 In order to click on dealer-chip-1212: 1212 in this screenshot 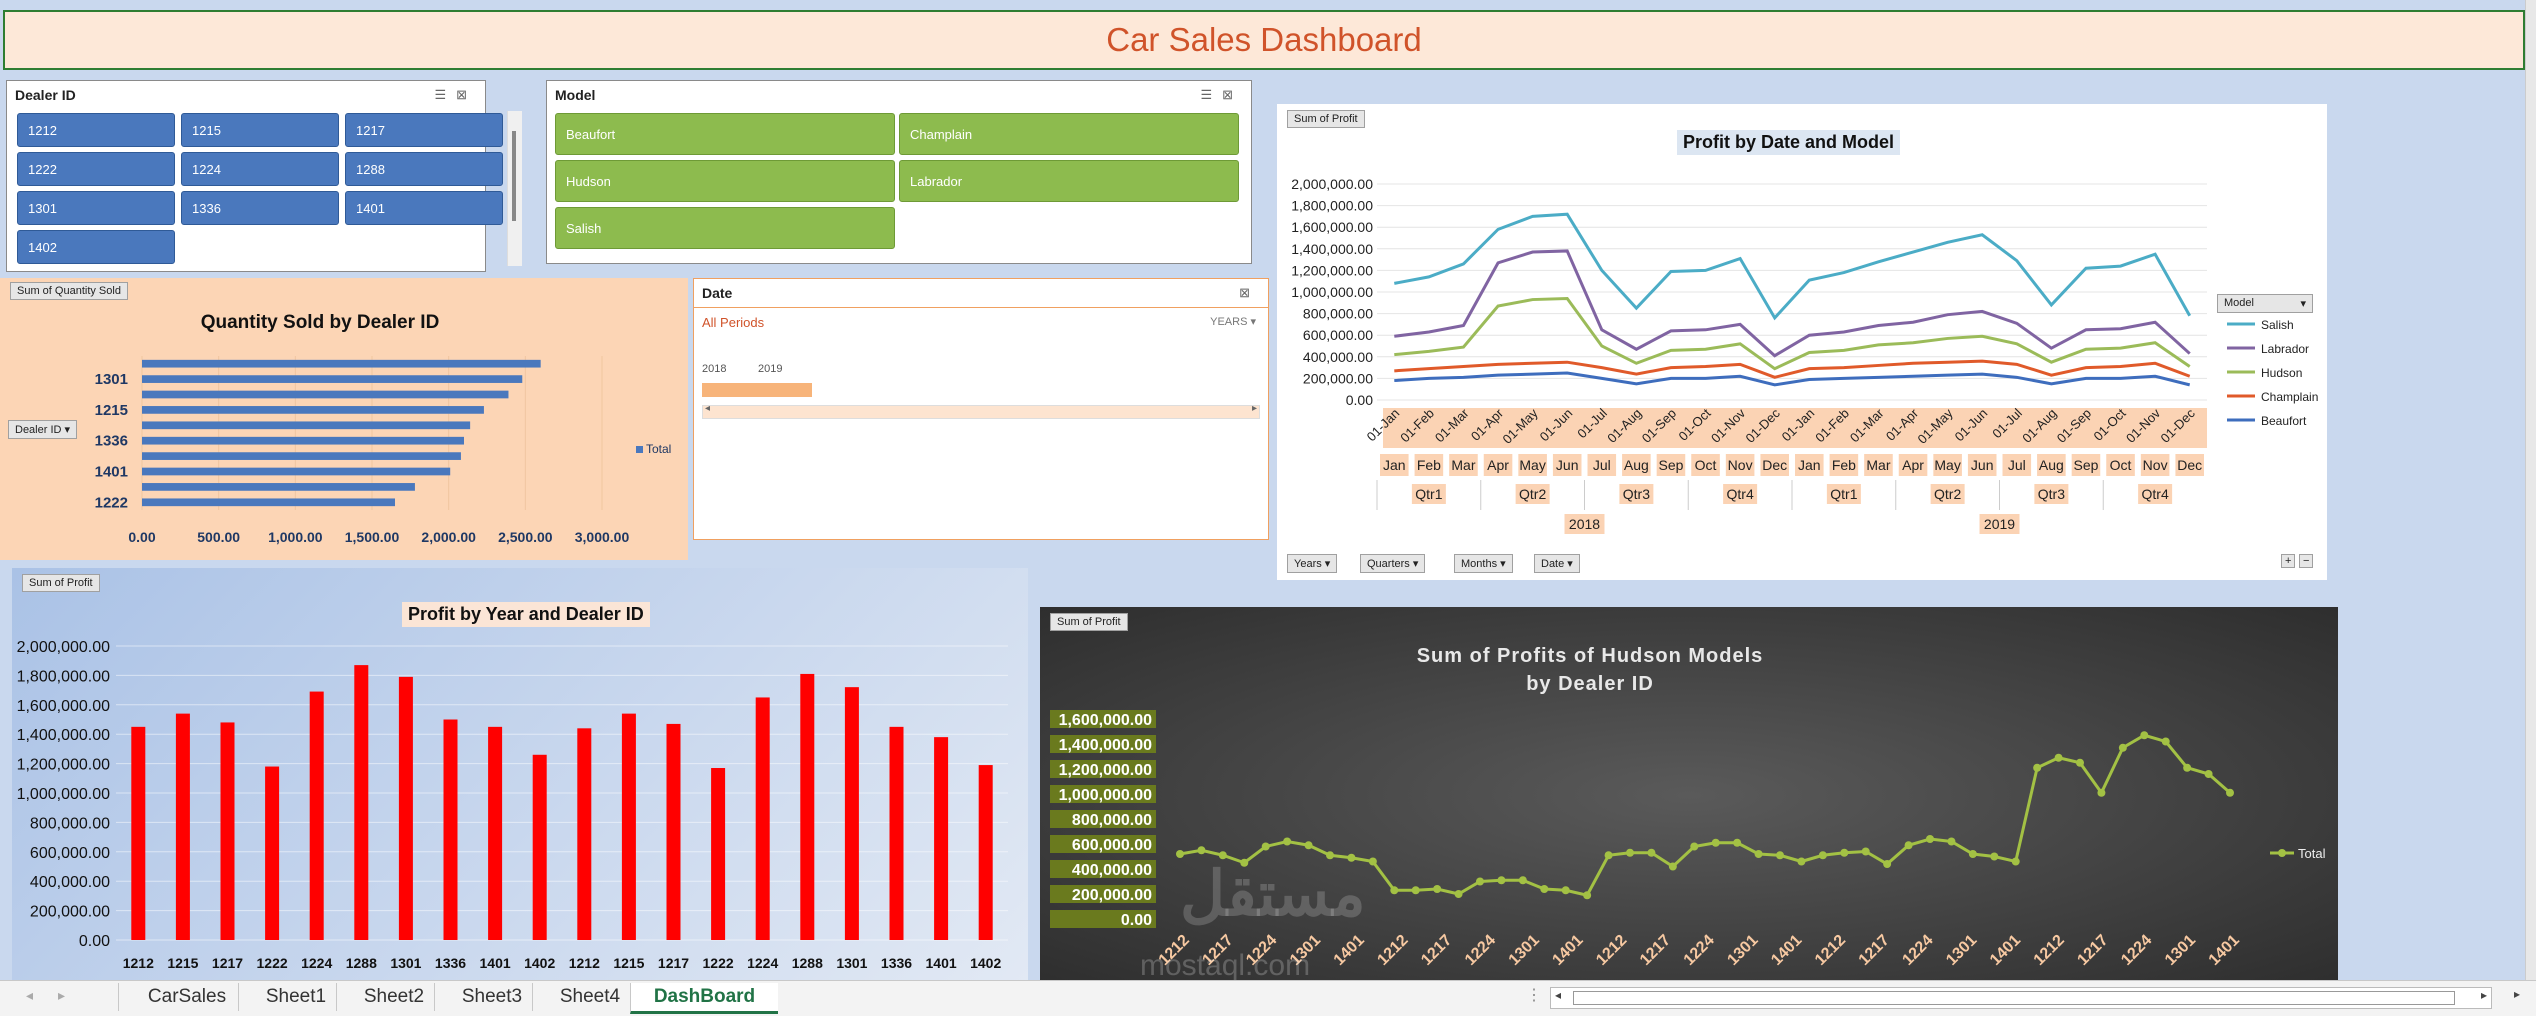, I will do `click(96, 130)`.